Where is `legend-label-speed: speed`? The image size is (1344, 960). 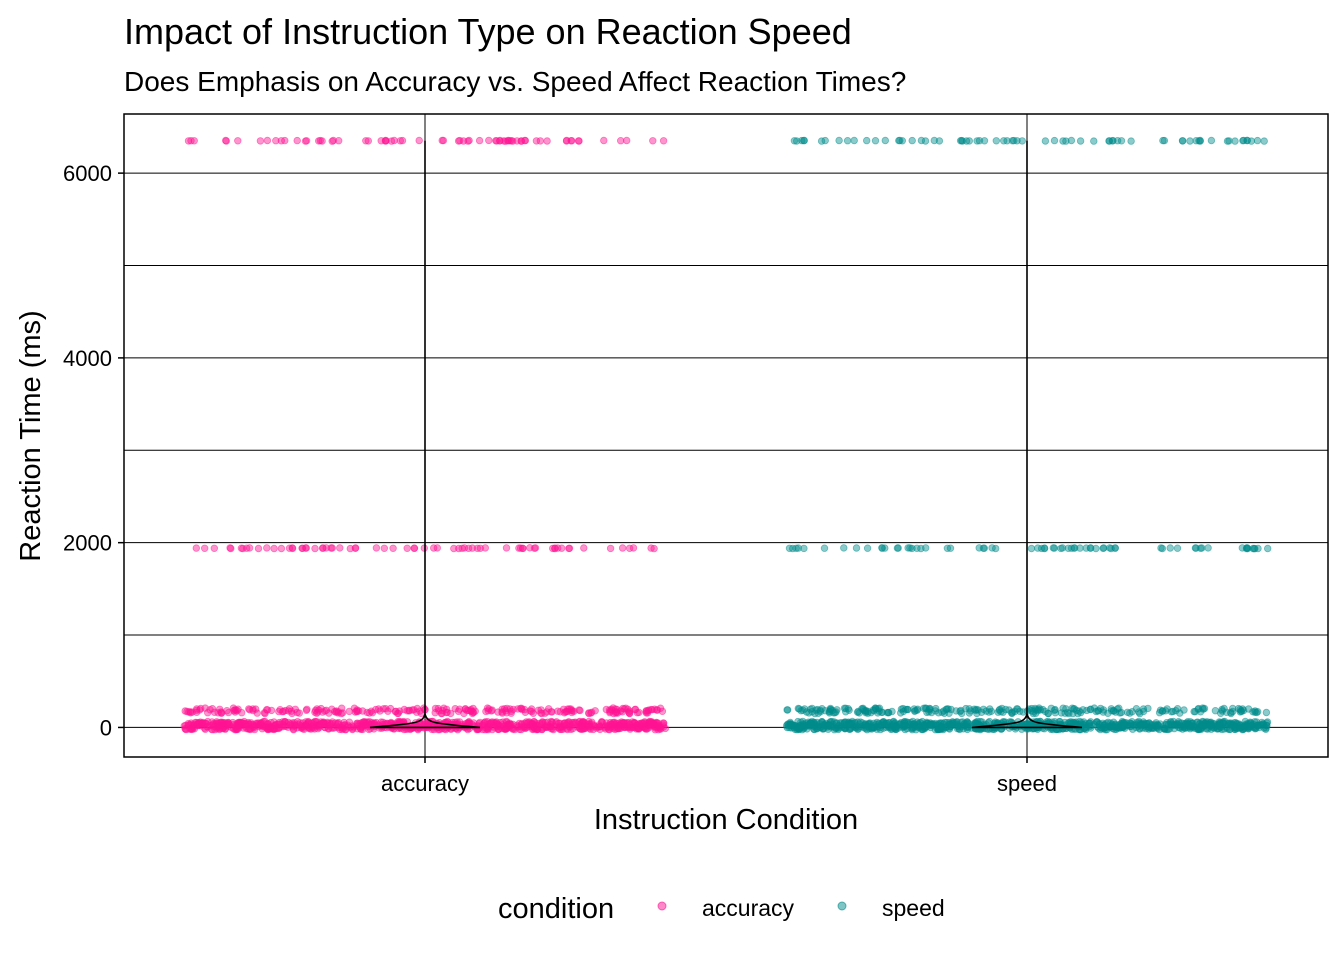
legend-label-speed: speed is located at coordinates (913, 908).